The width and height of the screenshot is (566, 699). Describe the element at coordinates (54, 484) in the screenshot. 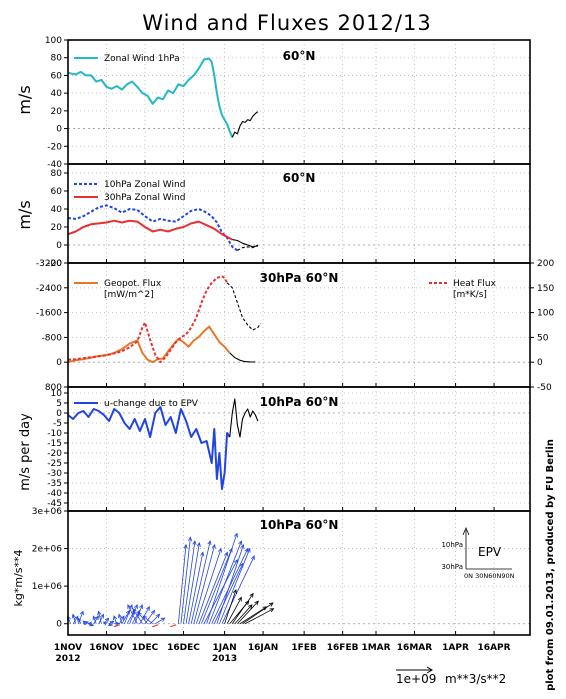

I see `y-tick-label: -35` at that location.